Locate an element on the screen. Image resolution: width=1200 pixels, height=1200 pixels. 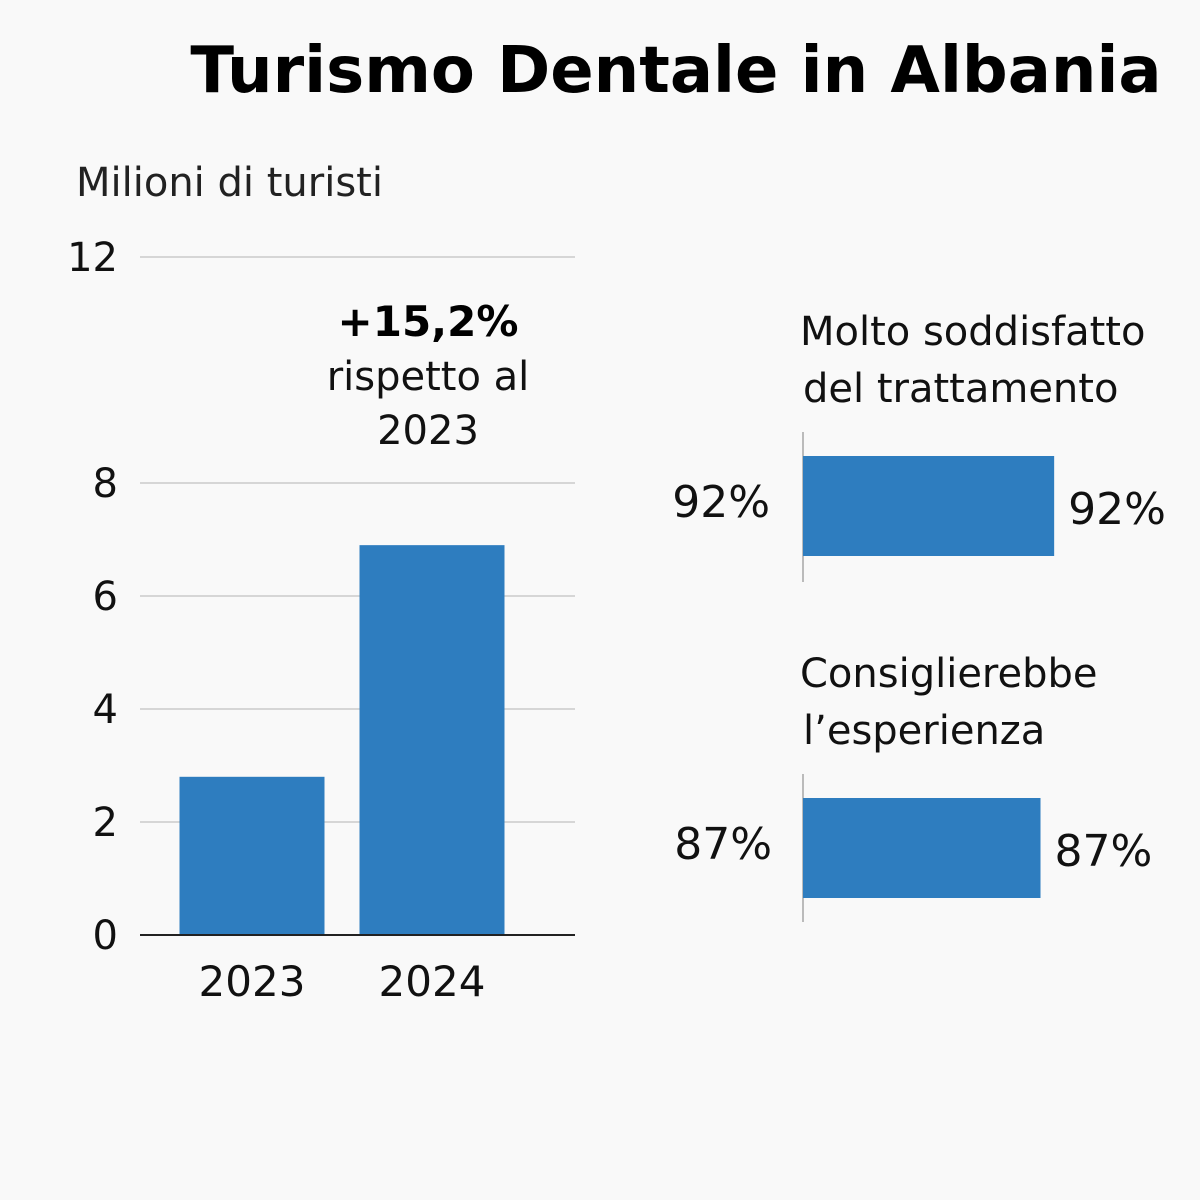
satisfaction-value-right: 92% is located at coordinates (1117, 509).